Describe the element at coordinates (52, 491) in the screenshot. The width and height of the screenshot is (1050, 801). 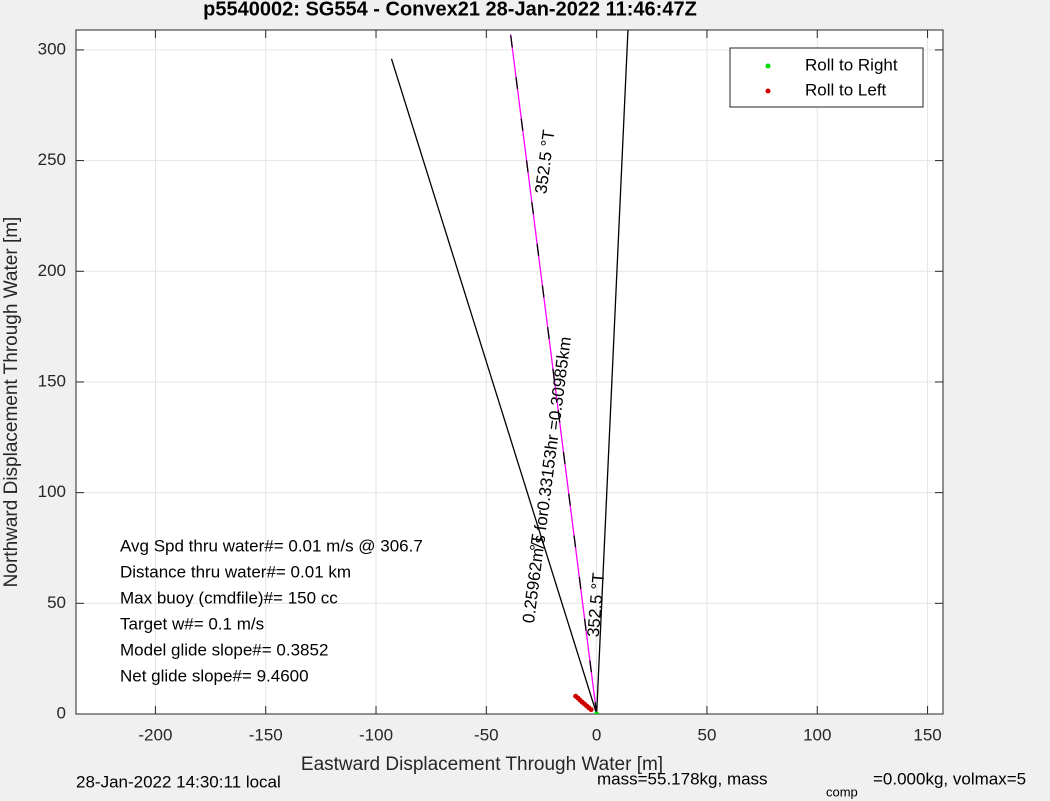
I see `y-tick-label: 100` at that location.